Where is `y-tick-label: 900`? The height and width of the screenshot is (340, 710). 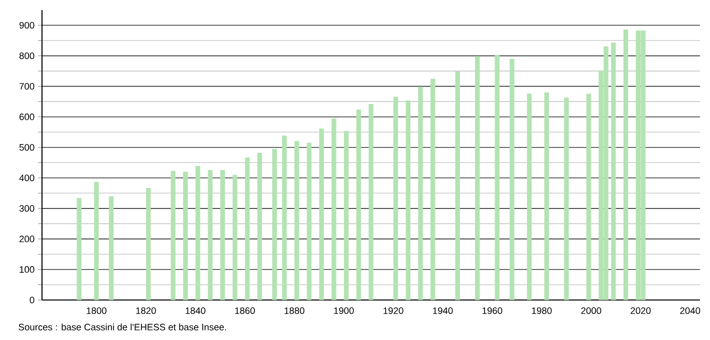 y-tick-label: 900 is located at coordinates (26, 25).